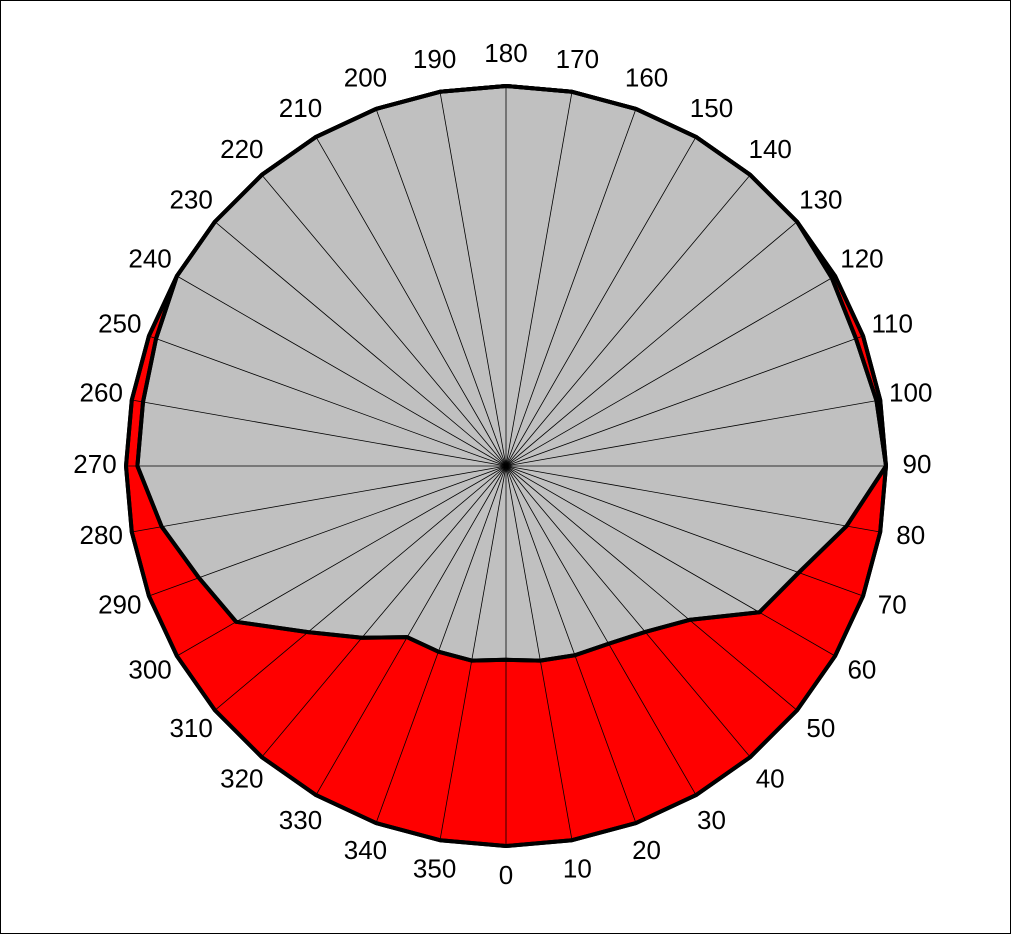  Describe the element at coordinates (646, 78) in the screenshot. I see `angle-label: 160` at that location.